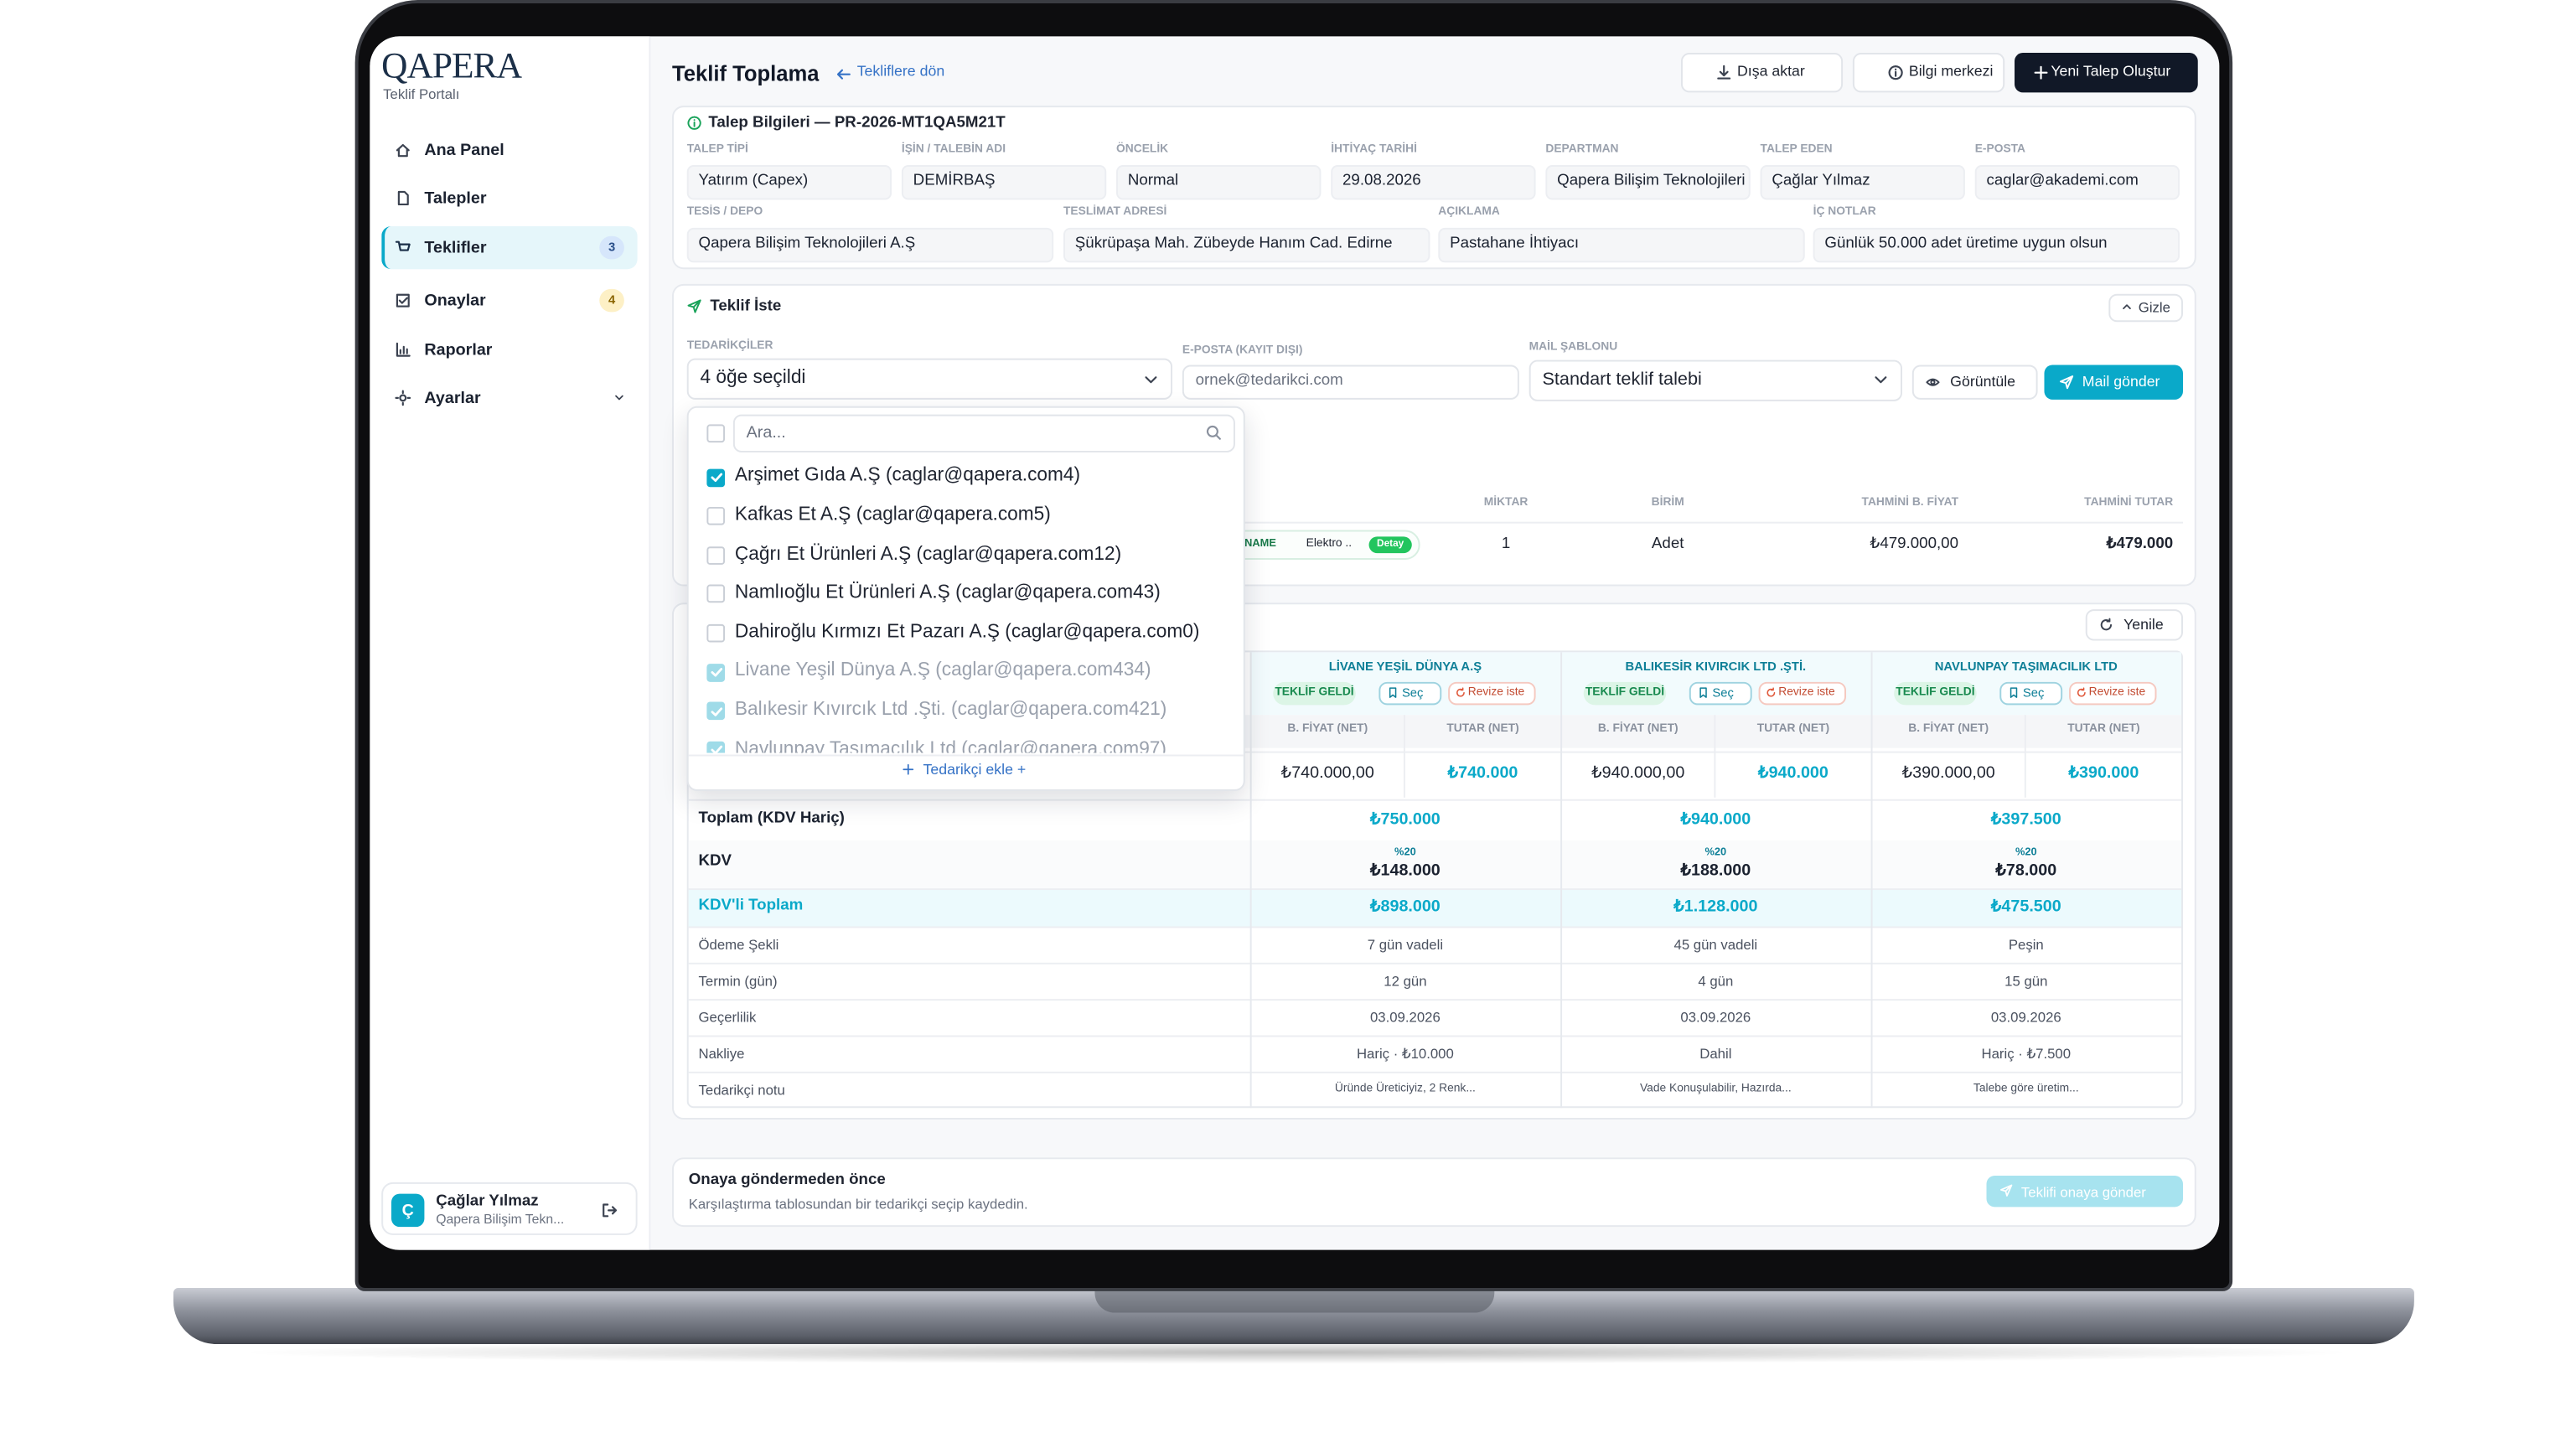 The image size is (2576, 1448). I want to click on nav-item: Onaylar, so click(455, 300).